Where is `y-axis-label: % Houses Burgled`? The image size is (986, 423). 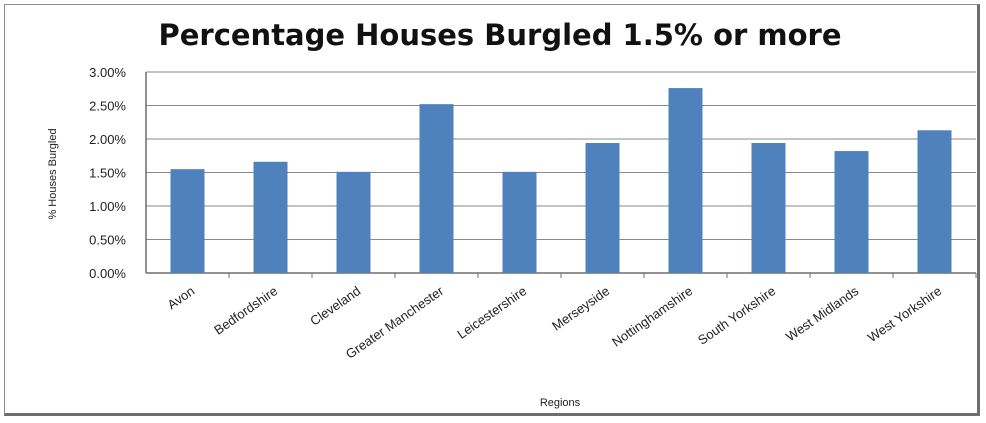 y-axis-label: % Houses Burgled is located at coordinates (53, 173).